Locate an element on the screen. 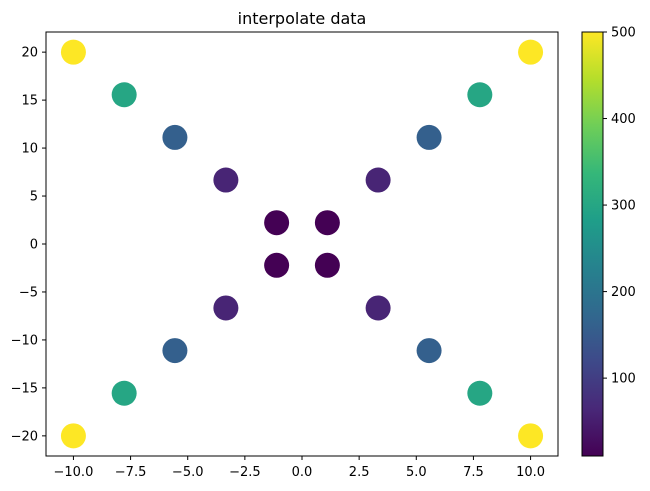 This screenshot has height=491, width=650. y-tick-label: −10 is located at coordinates (24, 340).